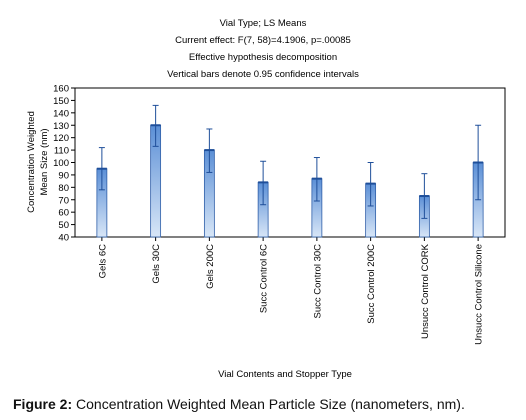 The image size is (526, 420). I want to click on y-tick-label: 50, so click(63, 225).